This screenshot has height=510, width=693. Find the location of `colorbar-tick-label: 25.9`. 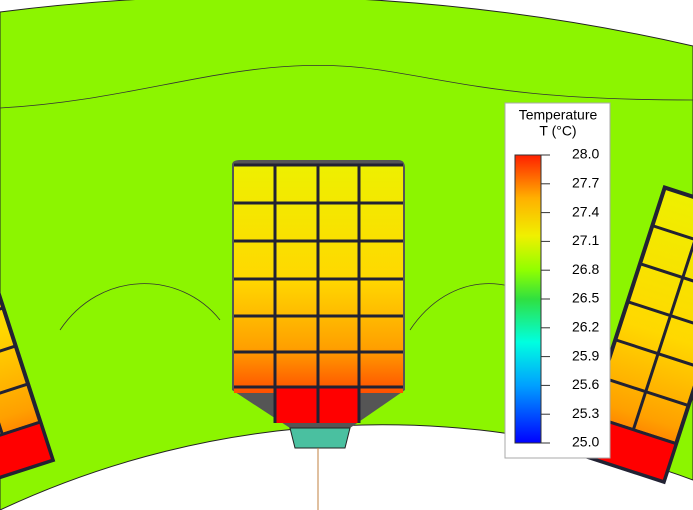

colorbar-tick-label: 25.9 is located at coordinates (585, 355).